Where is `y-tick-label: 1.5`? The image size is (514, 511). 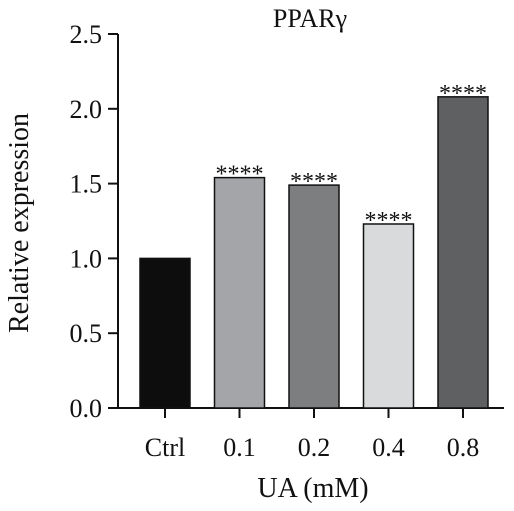 y-tick-label: 1.5 is located at coordinates (86, 184).